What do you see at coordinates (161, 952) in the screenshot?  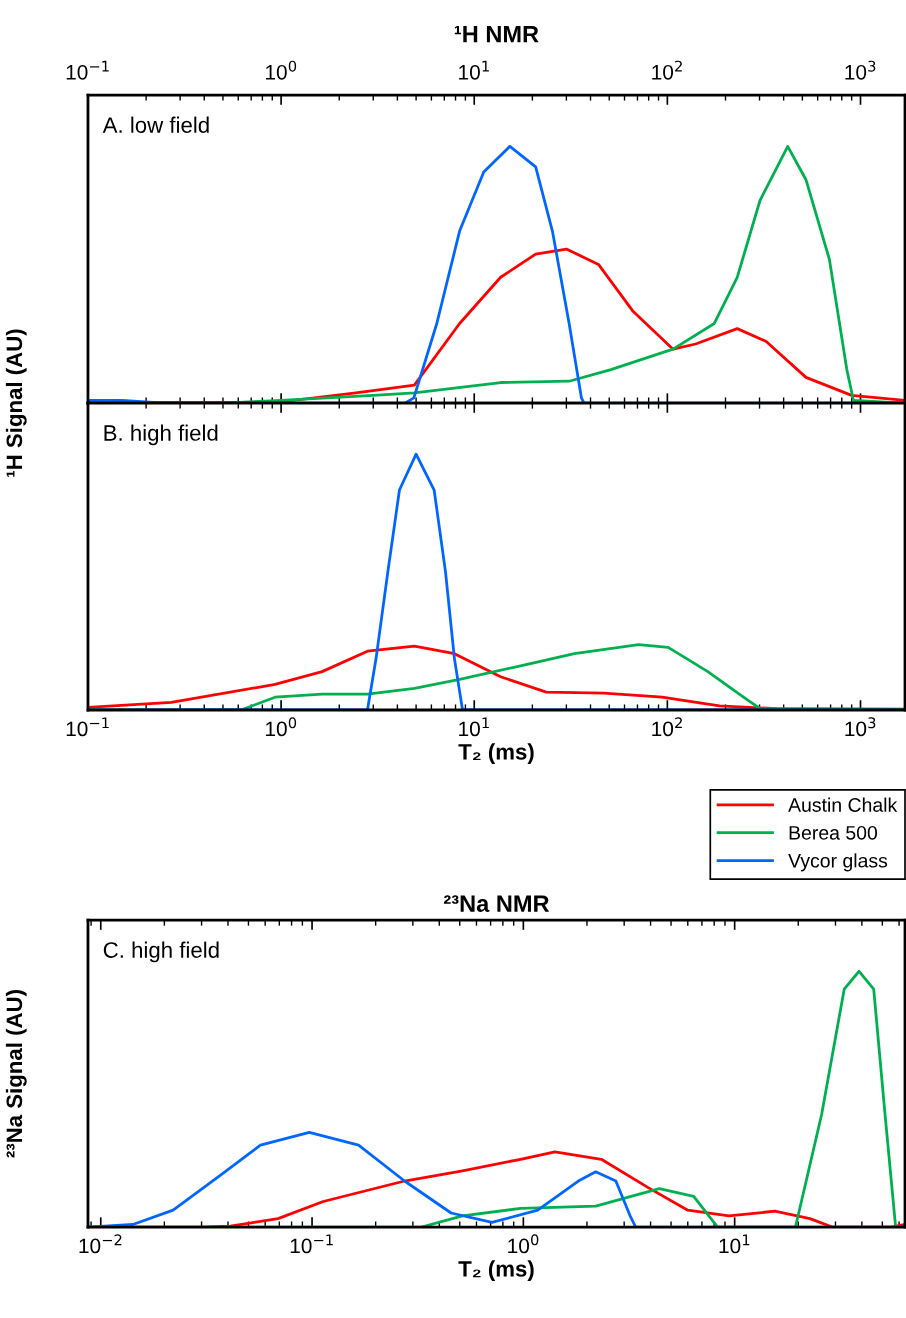 I see `text: C. high field` at bounding box center [161, 952].